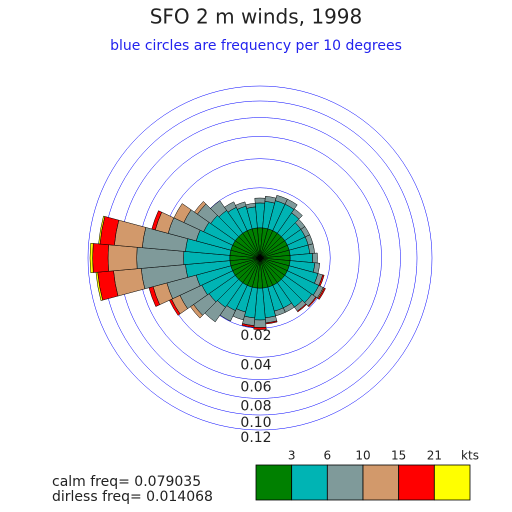  Describe the element at coordinates (255, 336) in the screenshot. I see `r-tick-label: 0.02` at that location.